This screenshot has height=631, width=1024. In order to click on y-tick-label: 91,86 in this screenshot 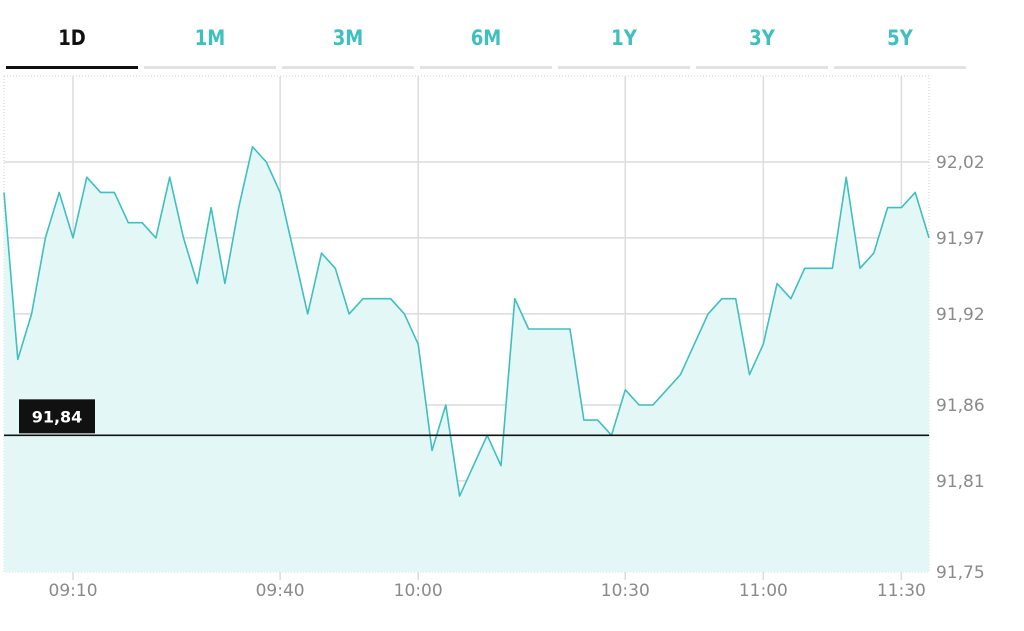, I will do `click(960, 406)`.